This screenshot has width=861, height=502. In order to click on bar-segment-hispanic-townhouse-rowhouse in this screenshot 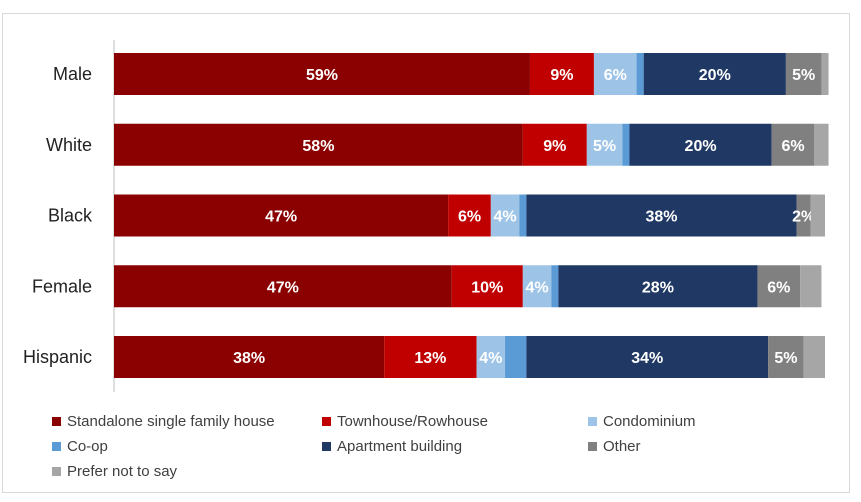, I will do `click(430, 357)`.